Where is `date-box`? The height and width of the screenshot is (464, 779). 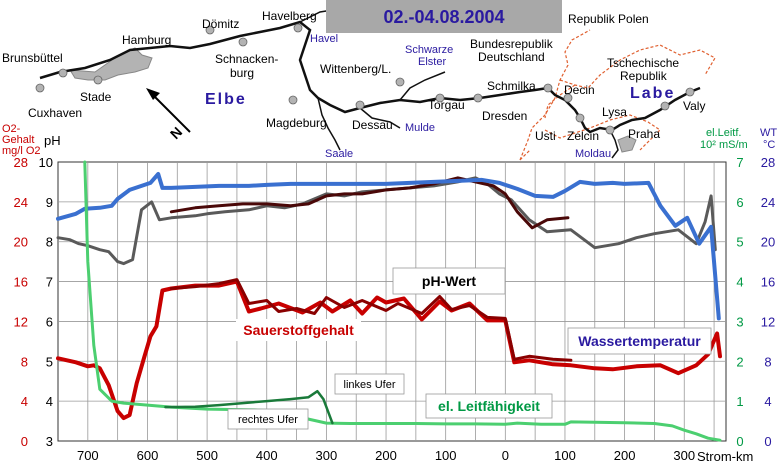 date-box is located at coordinates (444, 16).